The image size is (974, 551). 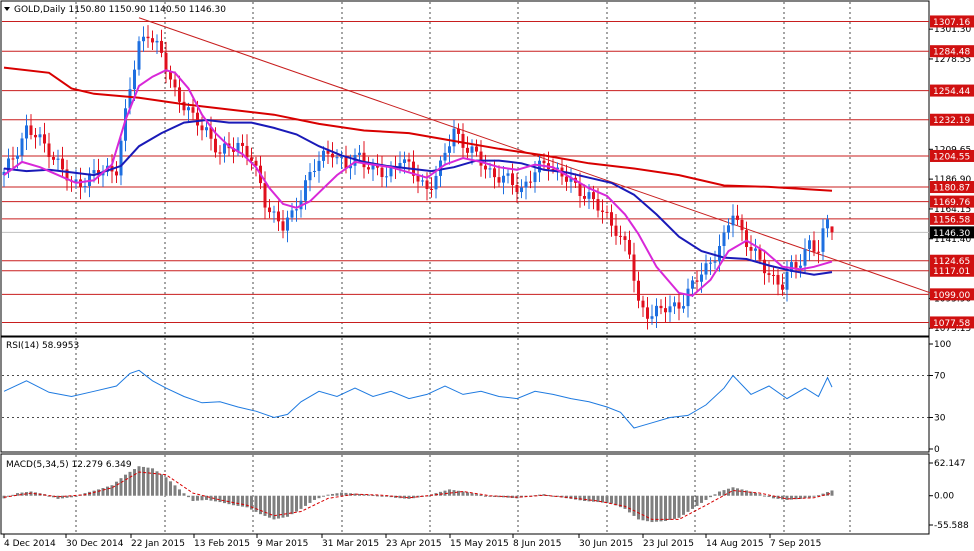 What do you see at coordinates (942, 345) in the screenshot?
I see `rsi-tick-label: 100` at bounding box center [942, 345].